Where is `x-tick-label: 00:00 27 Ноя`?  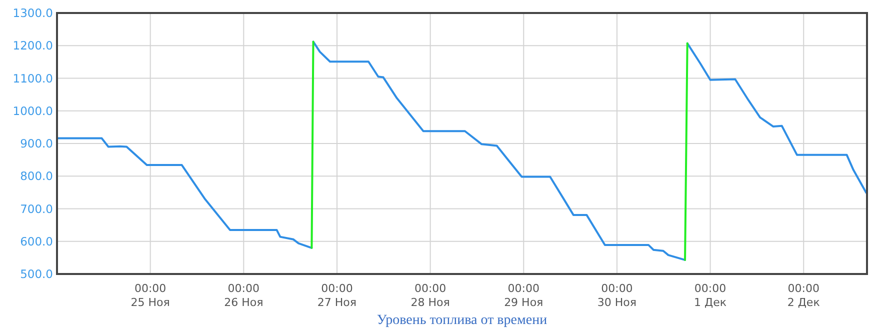
x-tick-label: 00:00 27 Ноя is located at coordinates (337, 295).